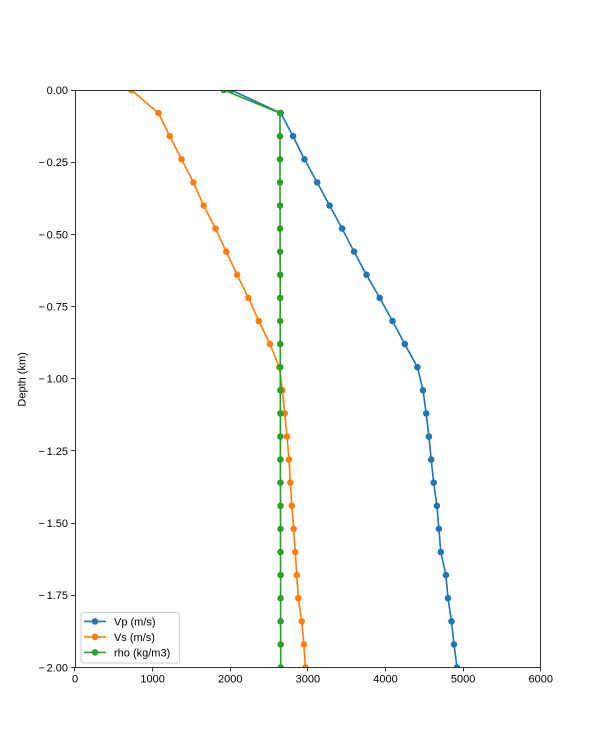 The height and width of the screenshot is (750, 600). I want to click on svg-text: Depth (km), so click(23, 379).